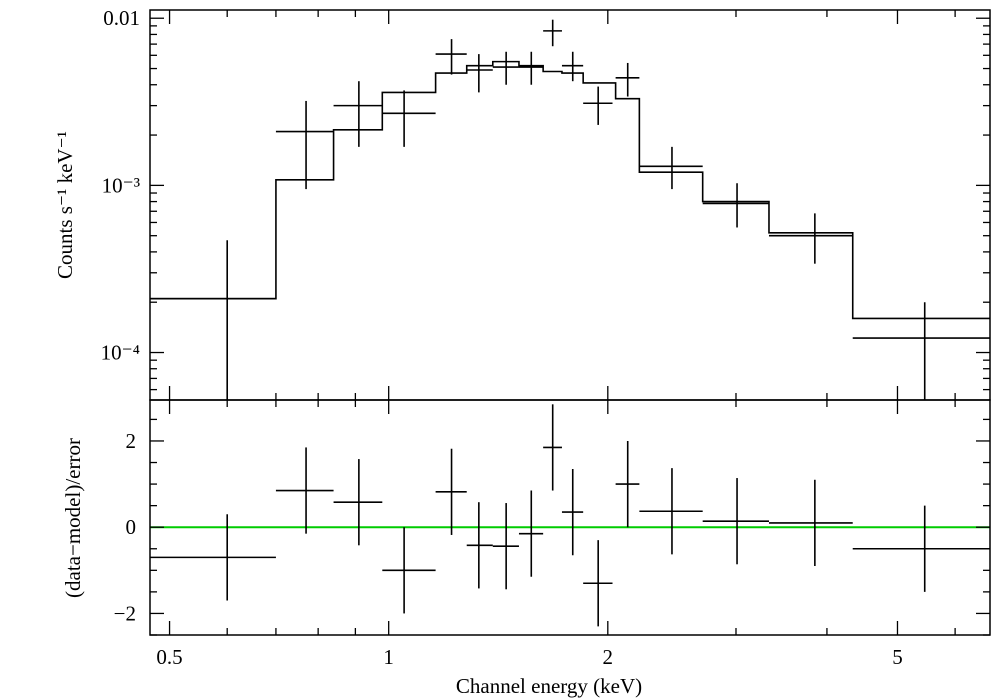 The width and height of the screenshot is (993, 700). What do you see at coordinates (73, 518) in the screenshot?
I see `residual-y-axis-label: (data−model)/error` at bounding box center [73, 518].